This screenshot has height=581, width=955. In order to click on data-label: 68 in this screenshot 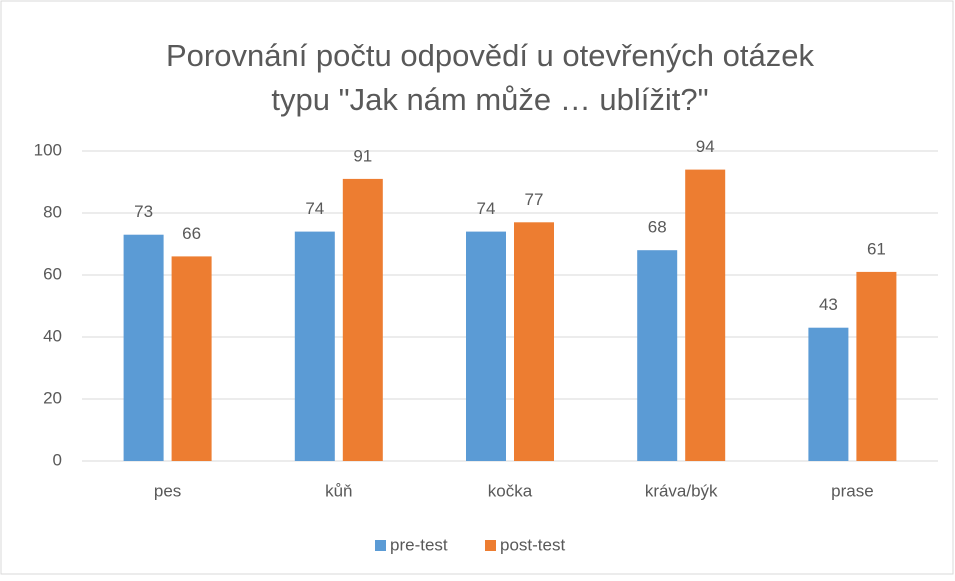, I will do `click(657, 227)`.